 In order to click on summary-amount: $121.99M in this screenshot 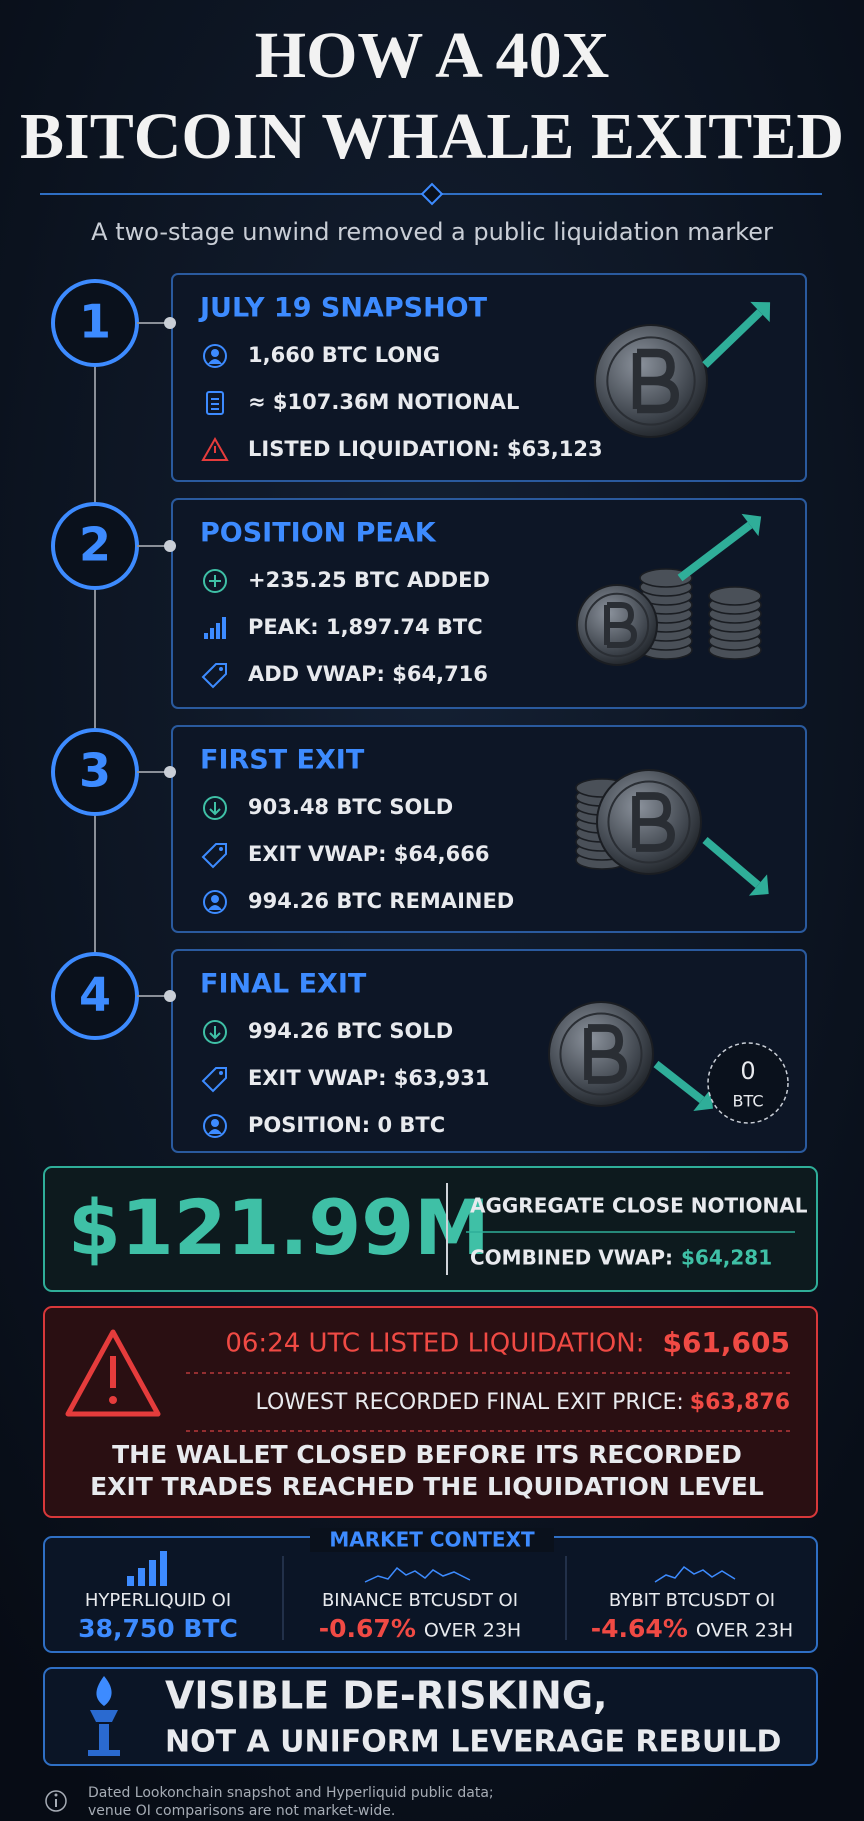, I will do `click(279, 1227)`.